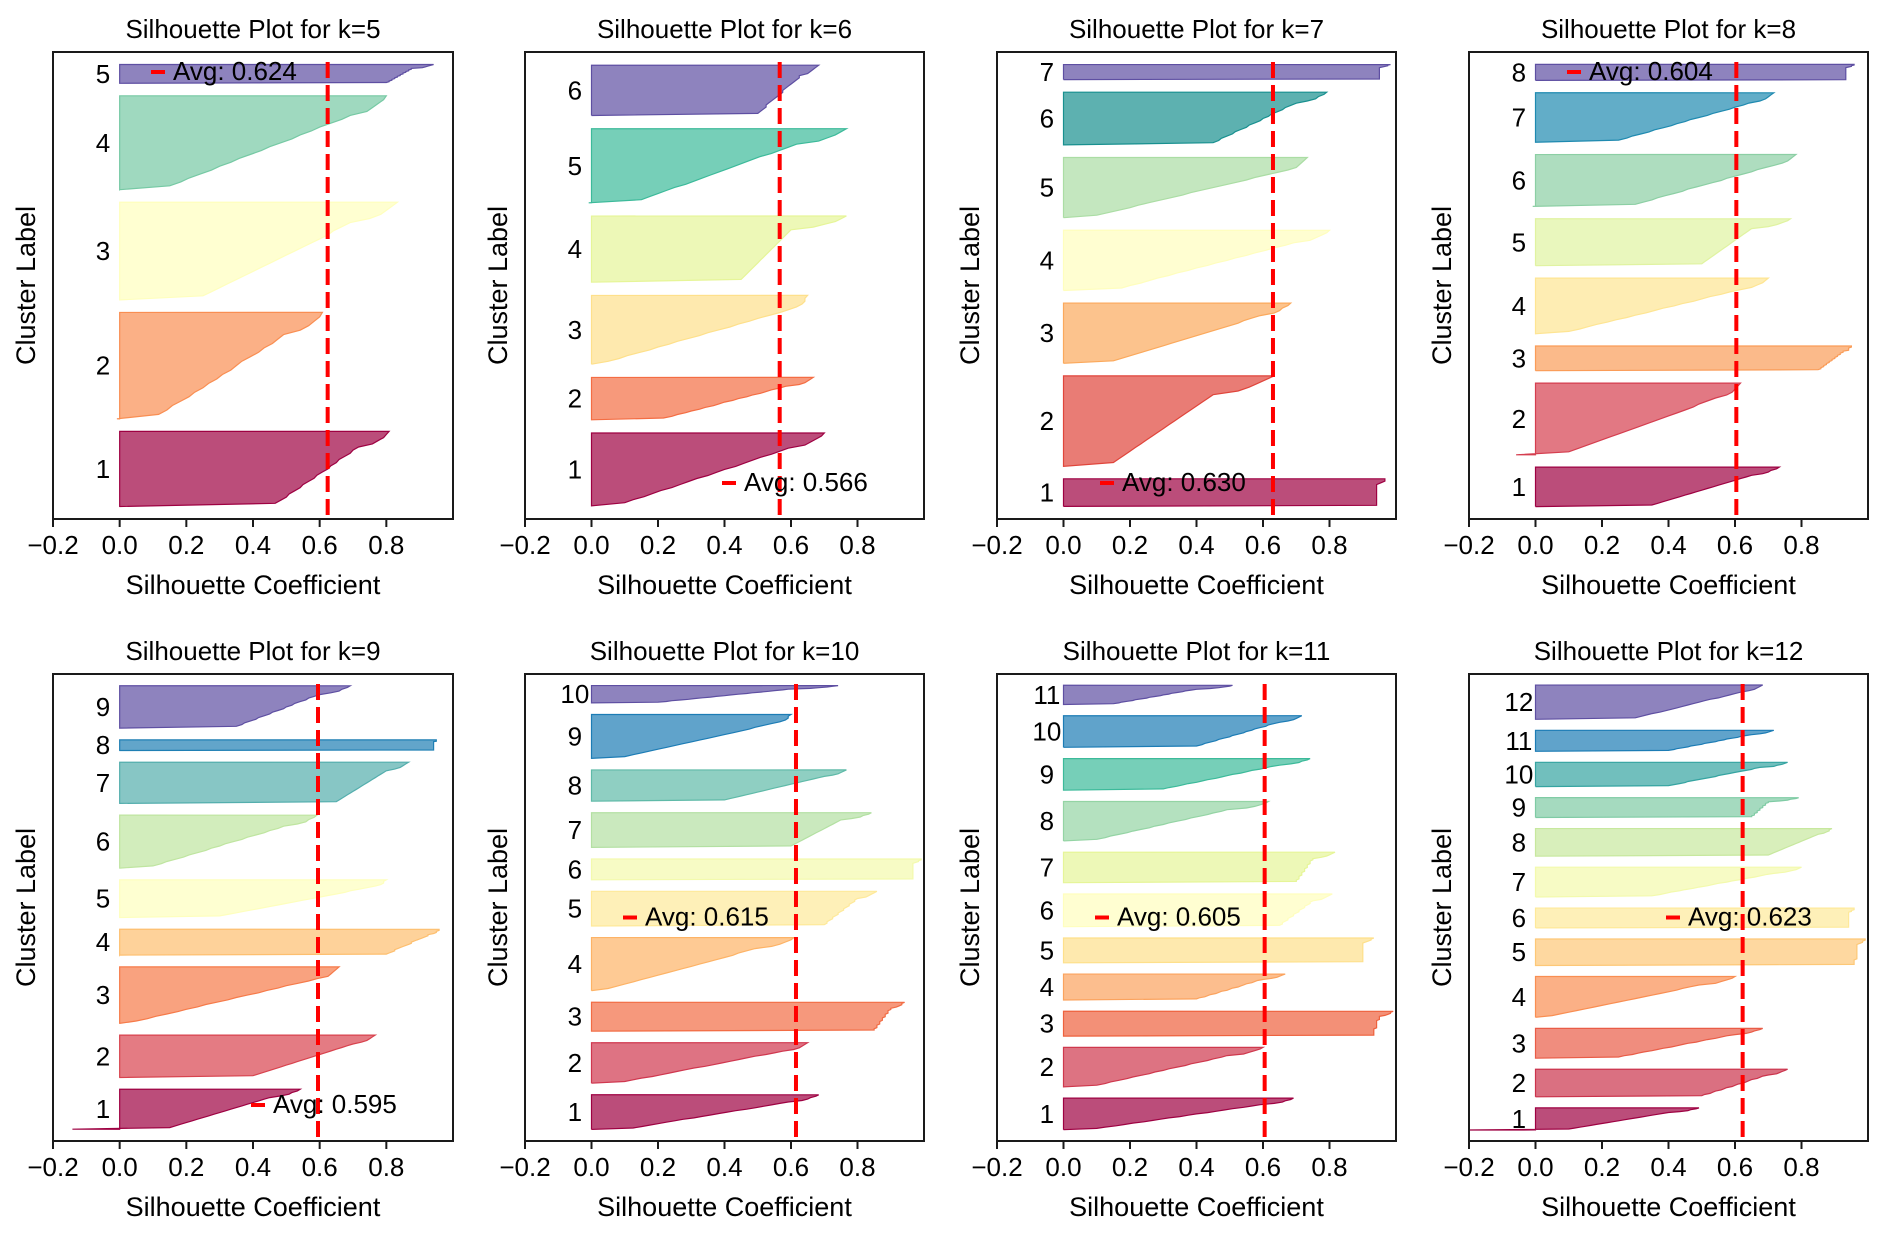  Describe the element at coordinates (1669, 651) in the screenshot. I see `subplot-title: Silhouette Plot for k=12` at that location.